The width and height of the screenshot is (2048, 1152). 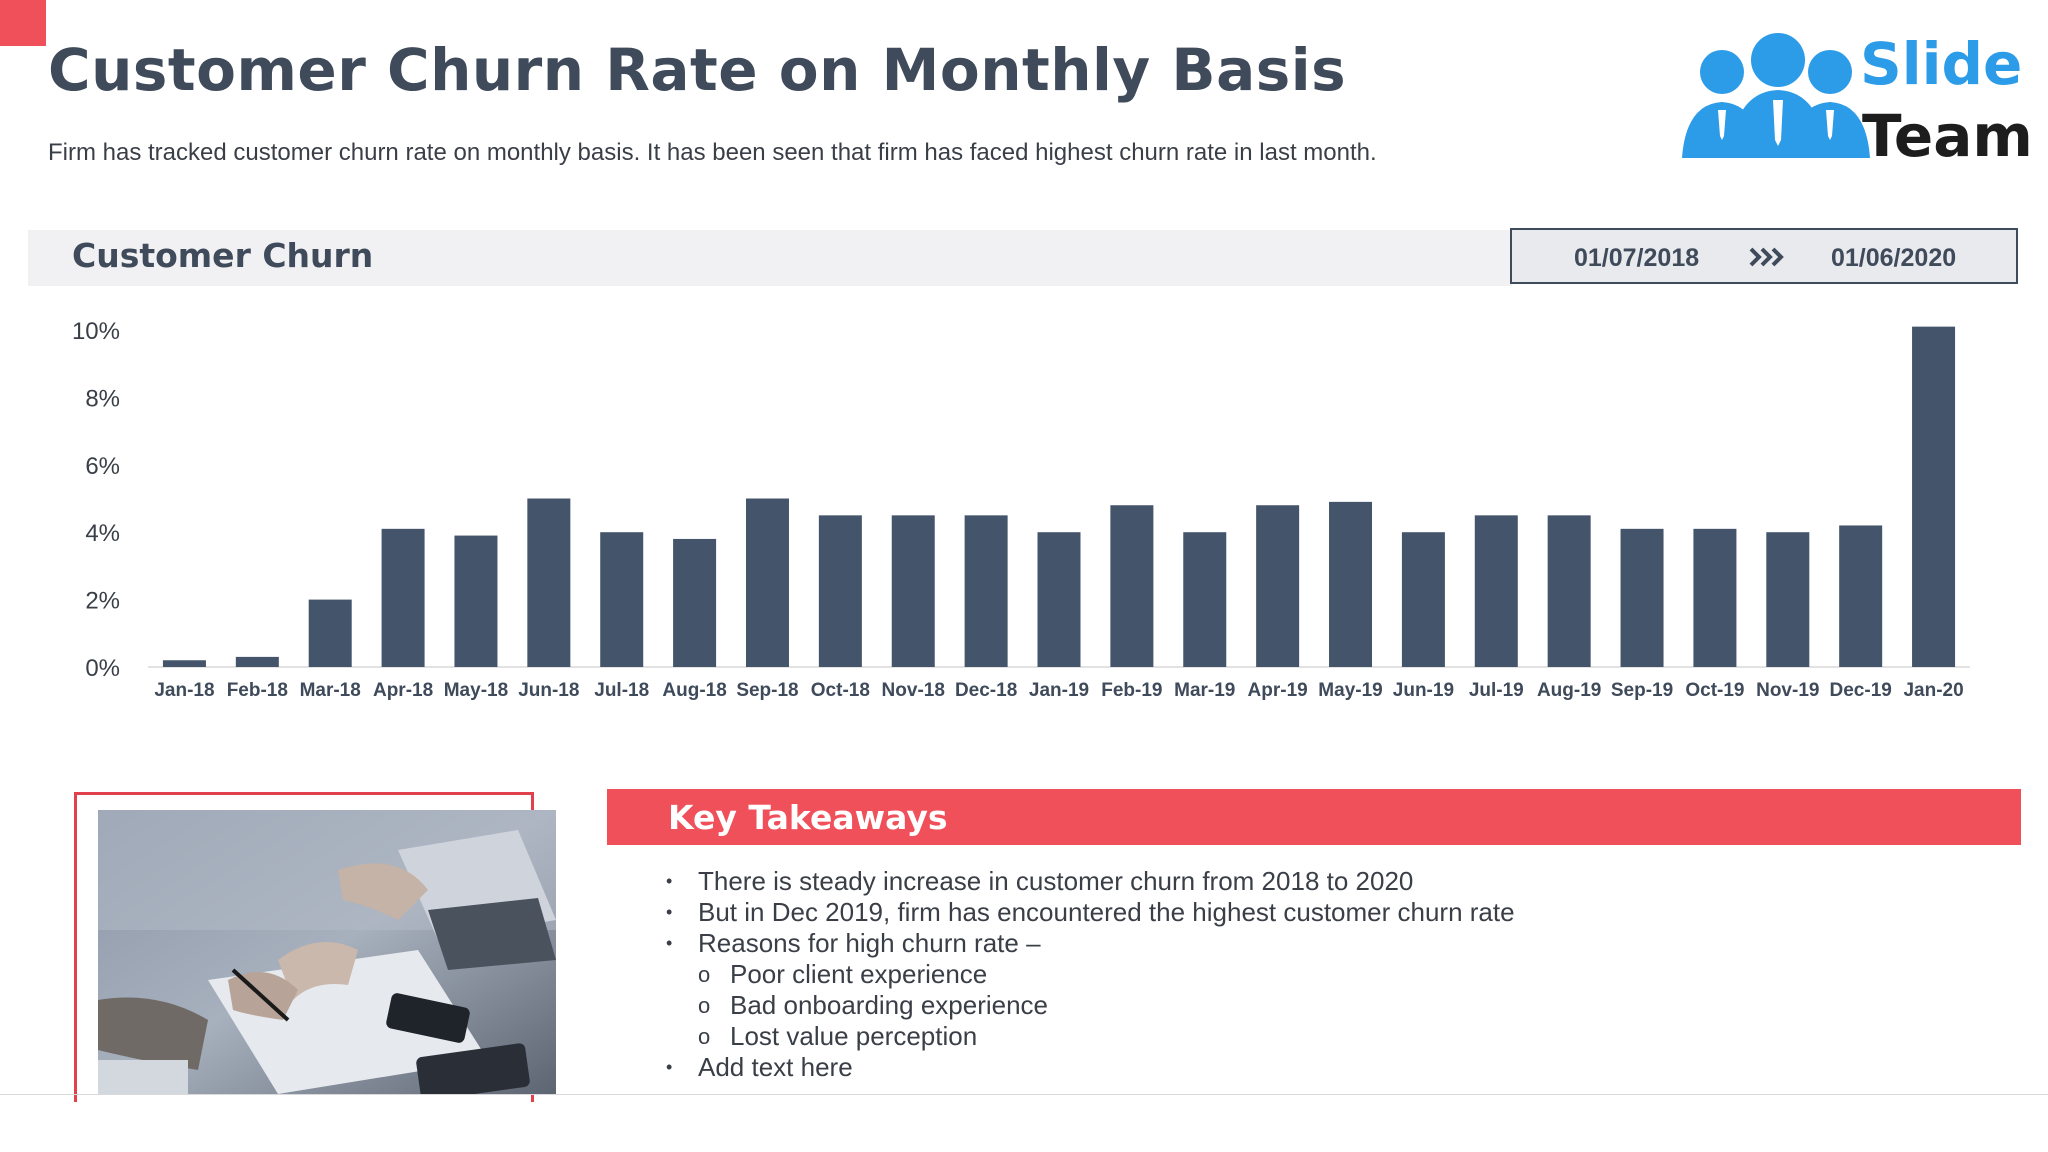 What do you see at coordinates (986, 690) in the screenshot?
I see `x-tick-label: Dec-18` at bounding box center [986, 690].